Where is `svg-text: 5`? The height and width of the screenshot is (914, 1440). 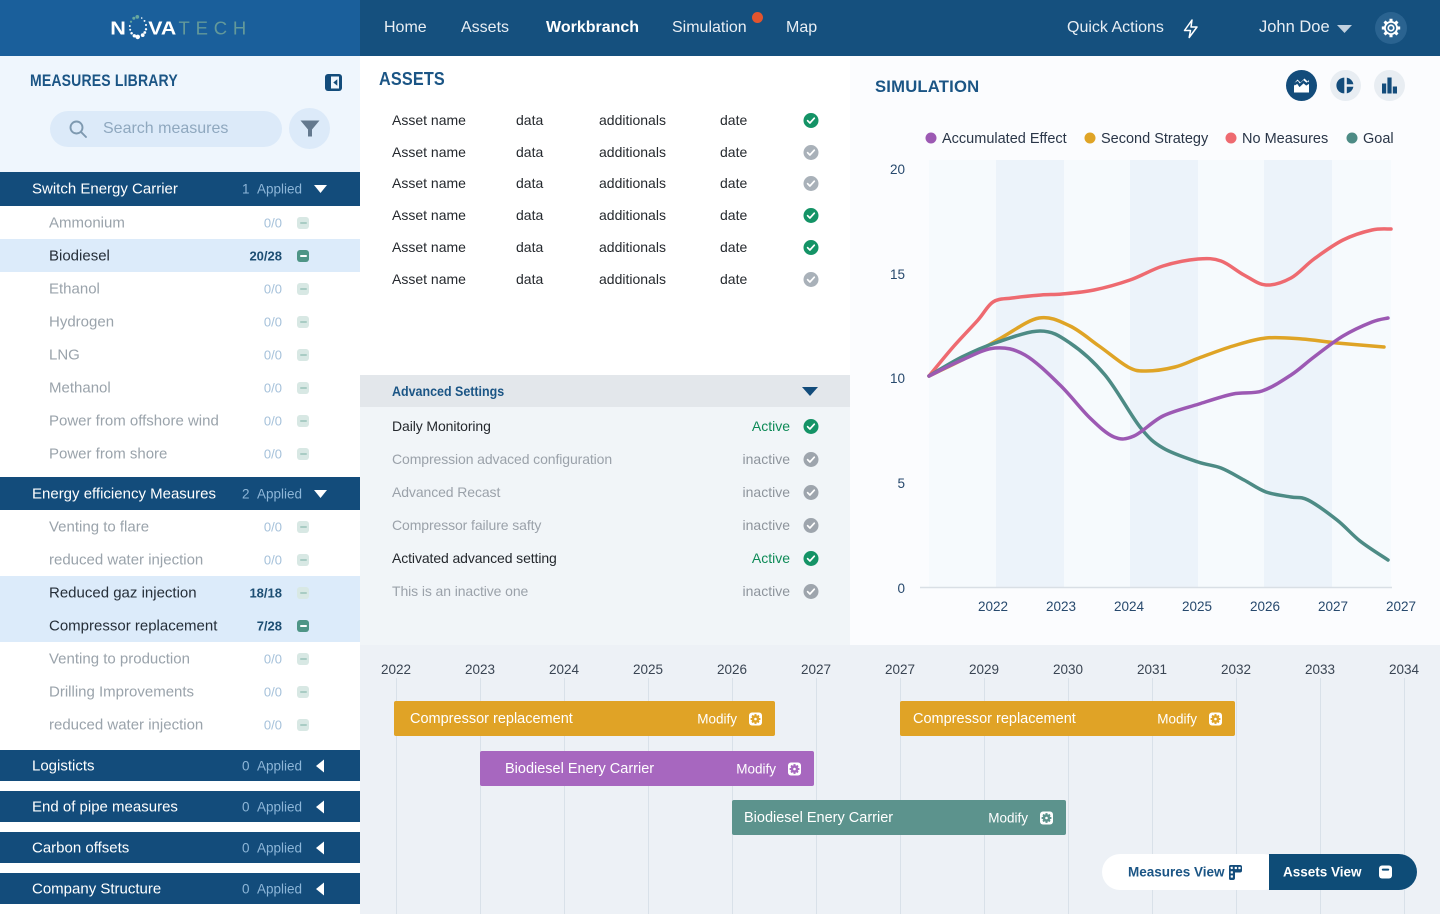
svg-text: 5 is located at coordinates (901, 483).